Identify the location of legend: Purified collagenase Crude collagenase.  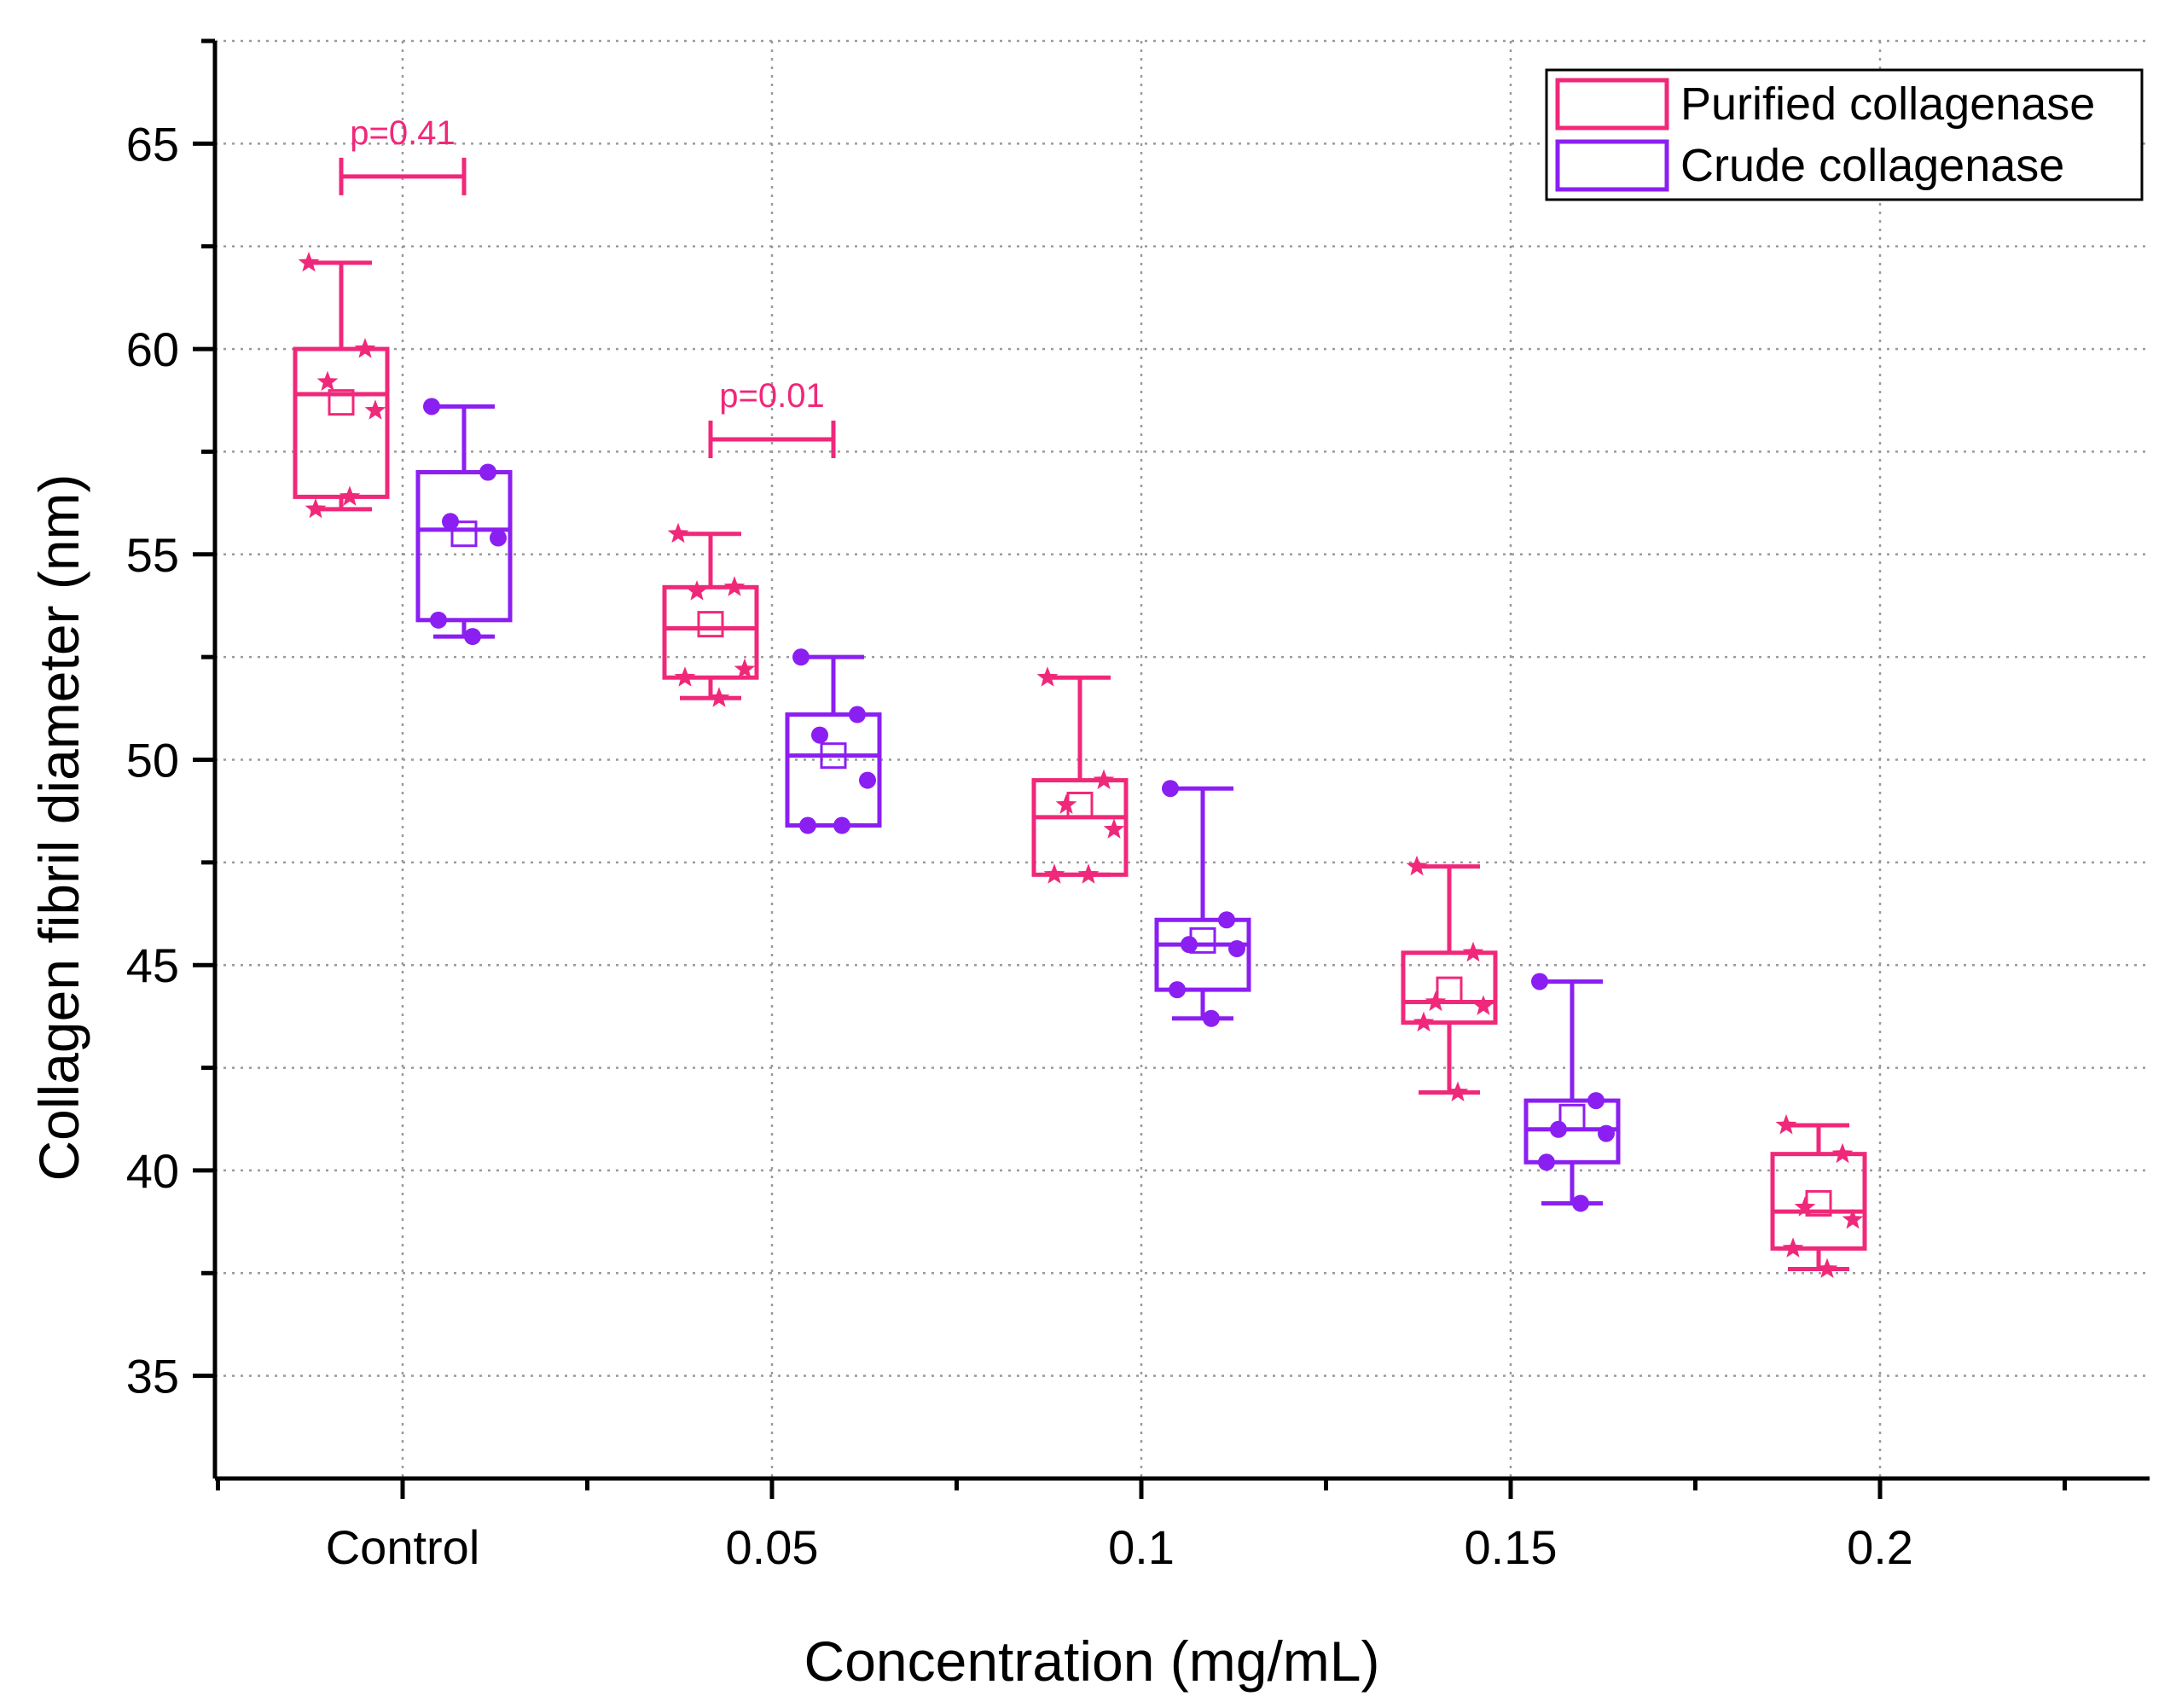
(1844, 134).